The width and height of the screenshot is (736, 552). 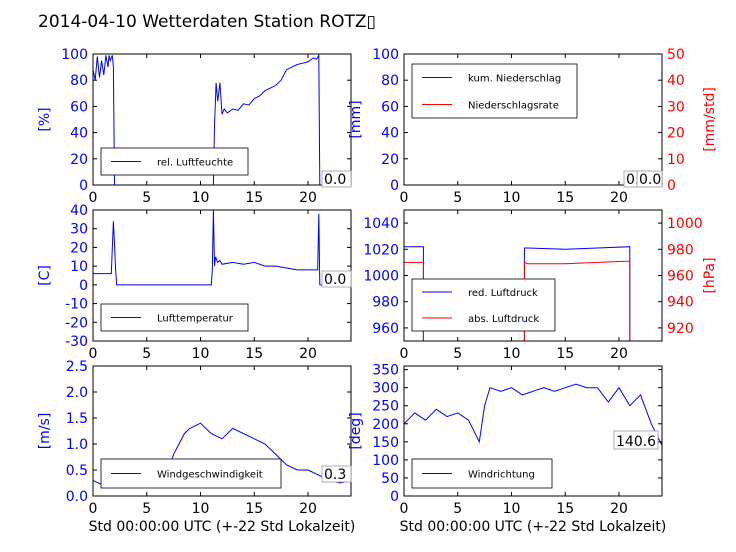 What do you see at coordinates (79, 267) in the screenshot?
I see `y-tick-label: 10` at bounding box center [79, 267].